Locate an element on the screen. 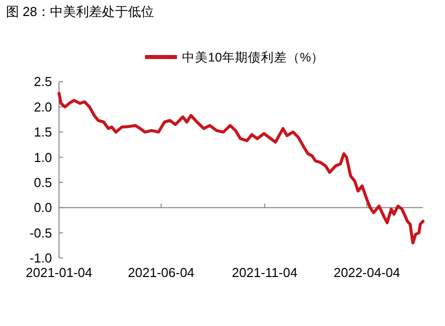 This screenshot has height=326, width=445. y-tick-label: 2.0 is located at coordinates (43, 106).